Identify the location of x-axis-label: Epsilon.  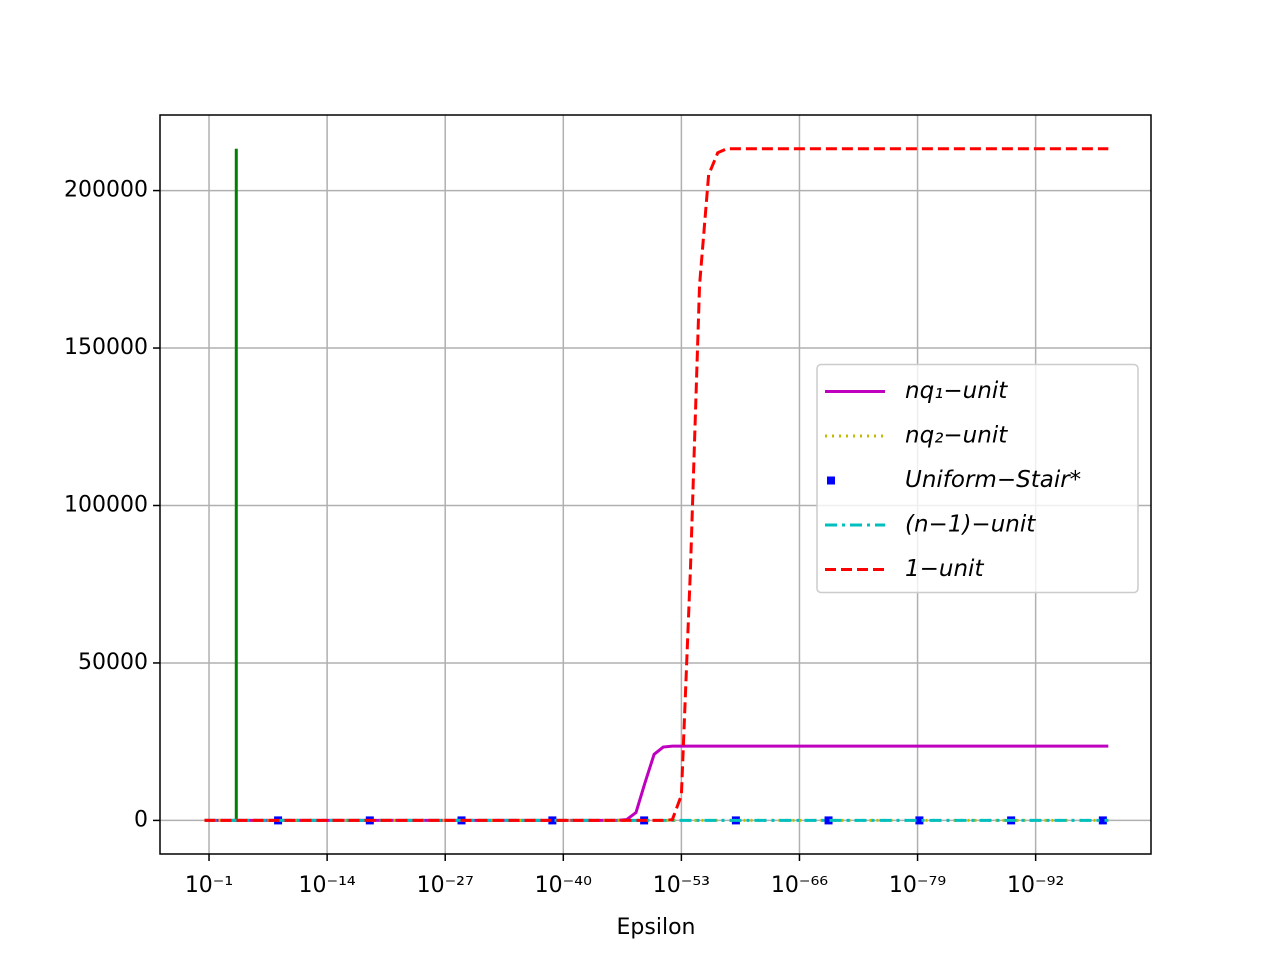
(656, 927).